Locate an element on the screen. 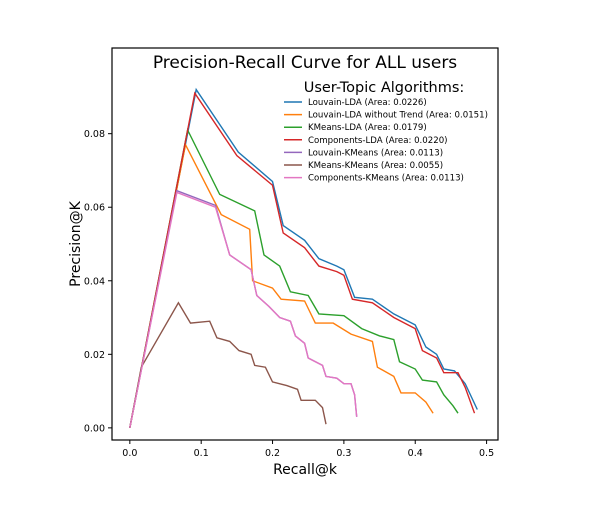 The height and width of the screenshot is (509, 607). y-tick-label: 0.08 is located at coordinates (94, 134).